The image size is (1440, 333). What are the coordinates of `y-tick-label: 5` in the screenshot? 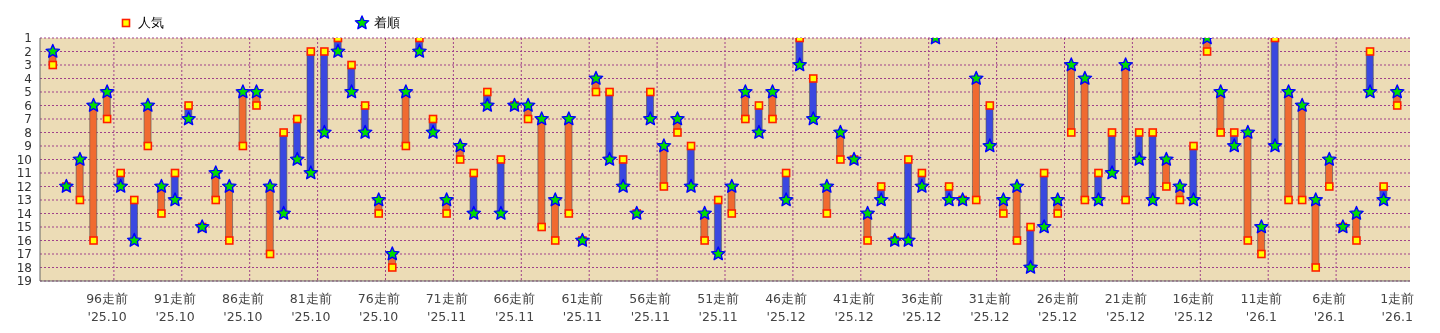 It's located at (28, 92).